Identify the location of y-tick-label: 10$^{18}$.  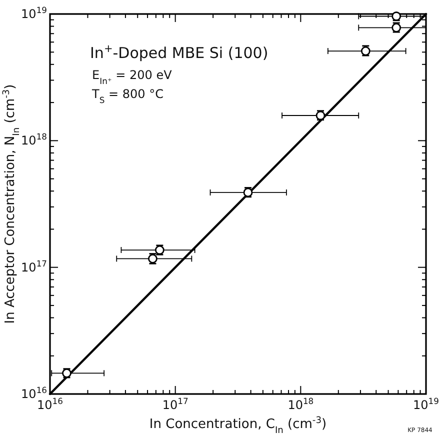
(34, 140).